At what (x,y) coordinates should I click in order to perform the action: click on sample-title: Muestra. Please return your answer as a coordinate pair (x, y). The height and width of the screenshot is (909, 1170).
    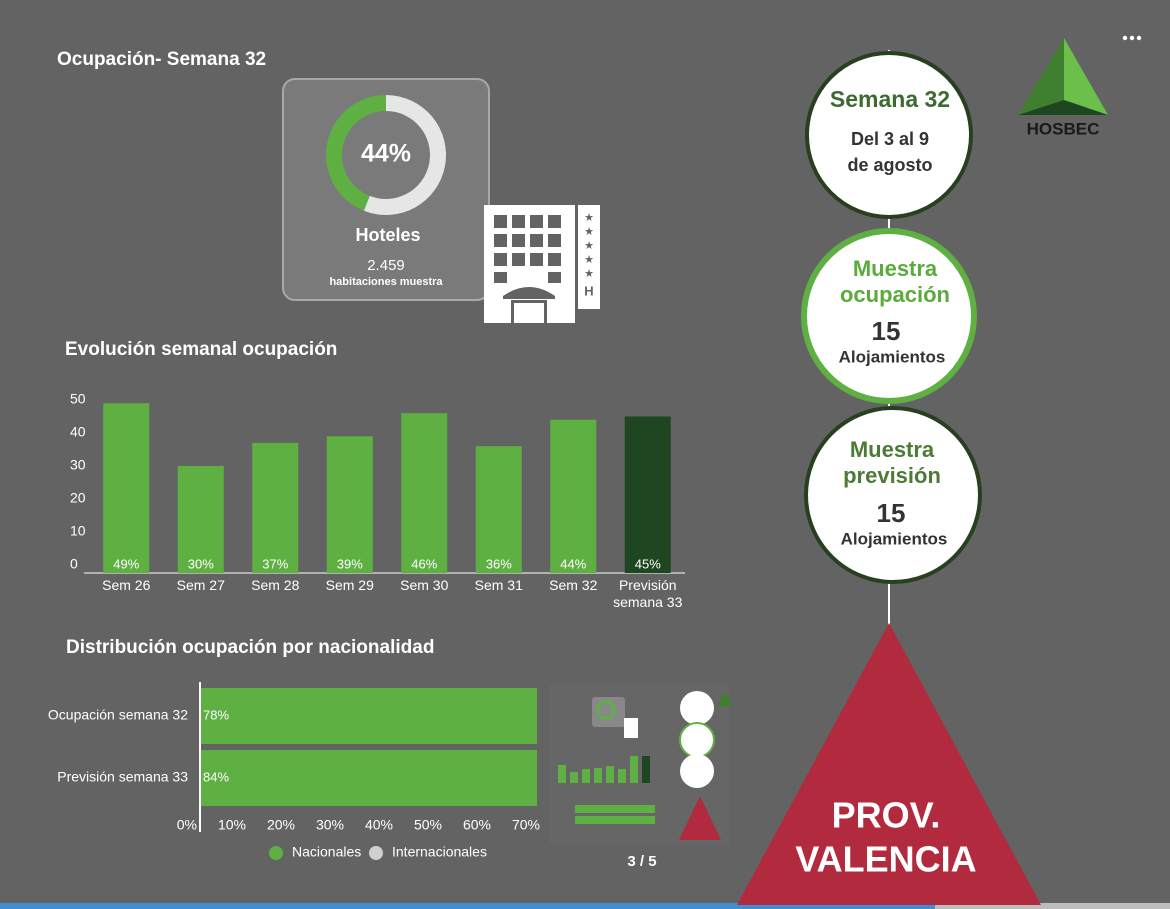
    Looking at the image, I should click on (895, 268).